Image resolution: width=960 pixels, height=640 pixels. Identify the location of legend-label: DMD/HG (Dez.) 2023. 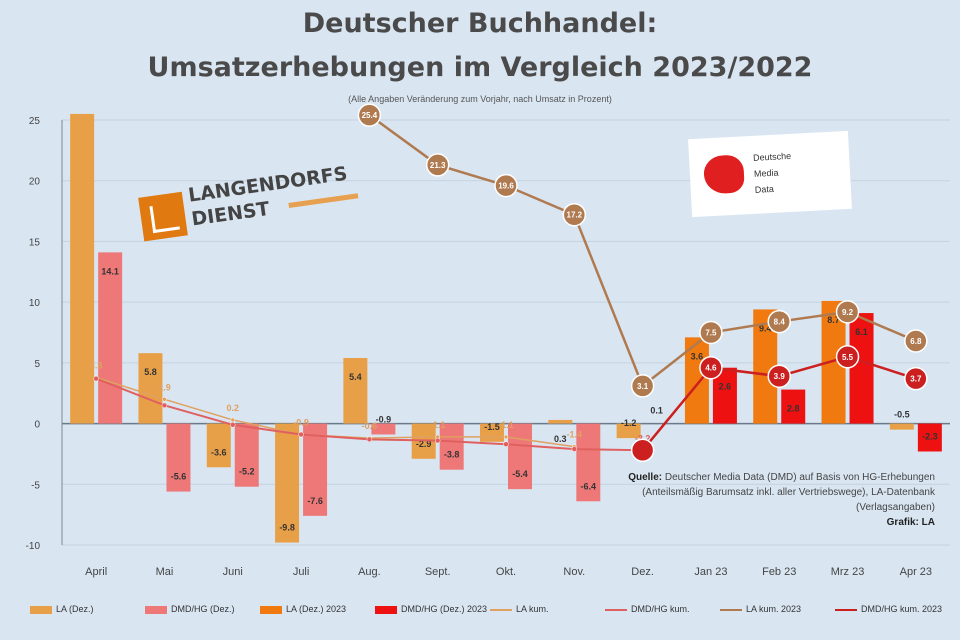
(444, 609).